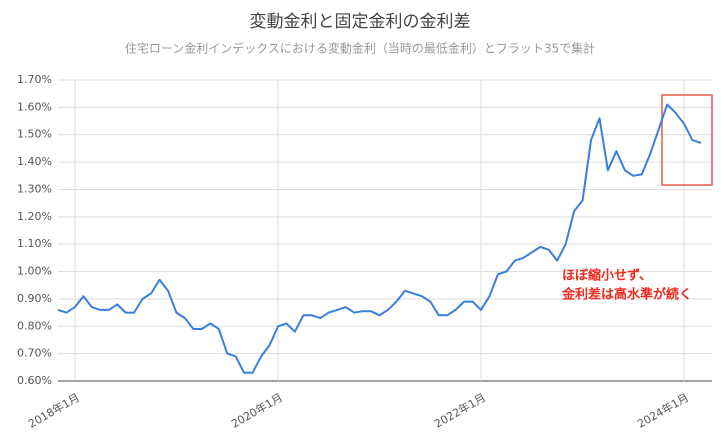 This screenshot has width=721, height=443. Describe the element at coordinates (34, 106) in the screenshot. I see `y-tick-label: 1.60%` at that location.